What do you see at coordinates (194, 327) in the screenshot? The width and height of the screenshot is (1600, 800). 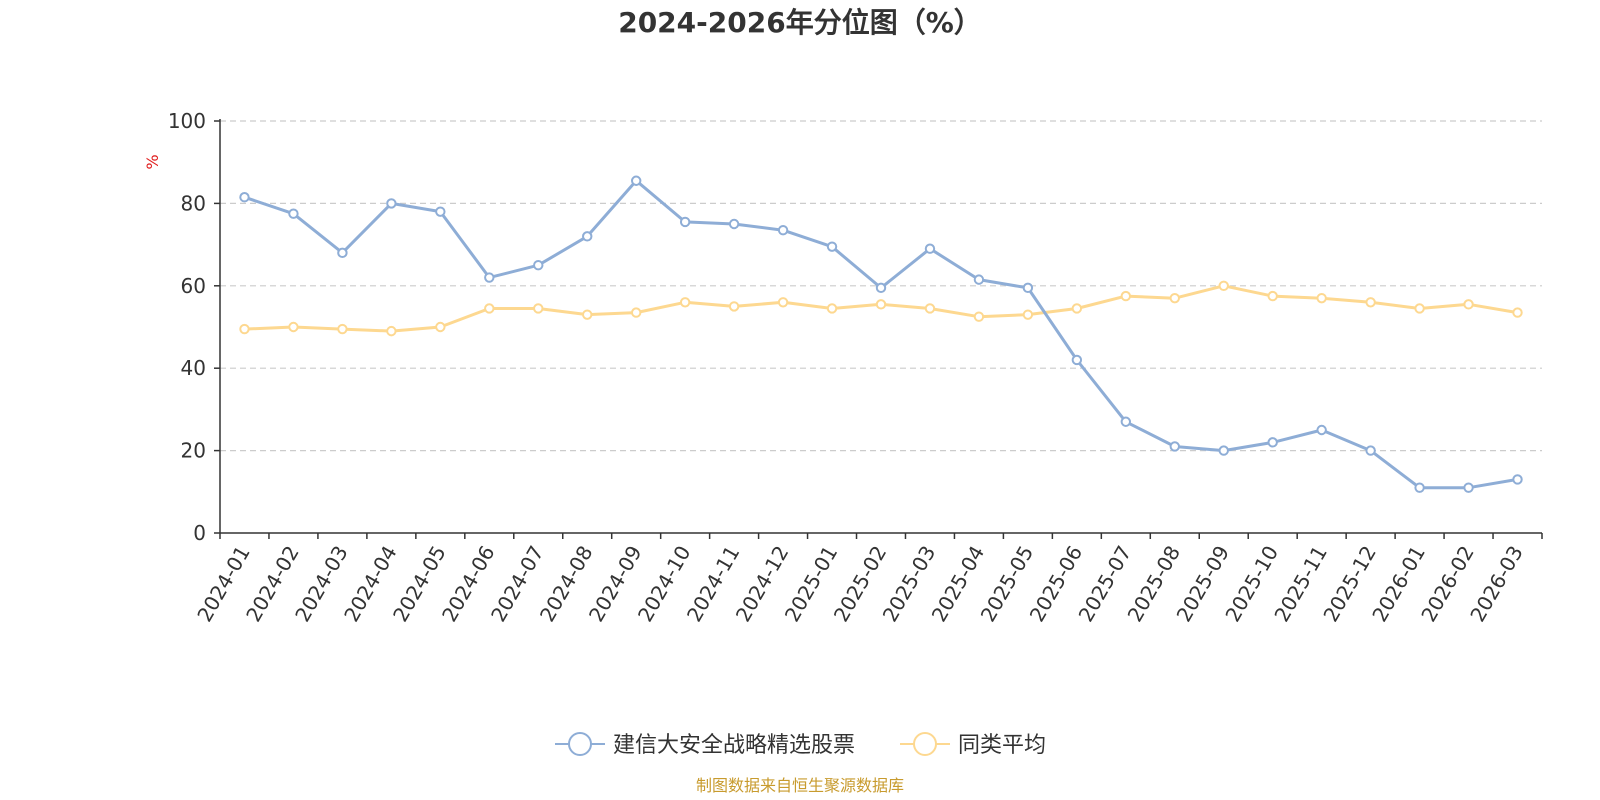 I see `y-axis-ticks: 0 20 40 60 80 100` at bounding box center [194, 327].